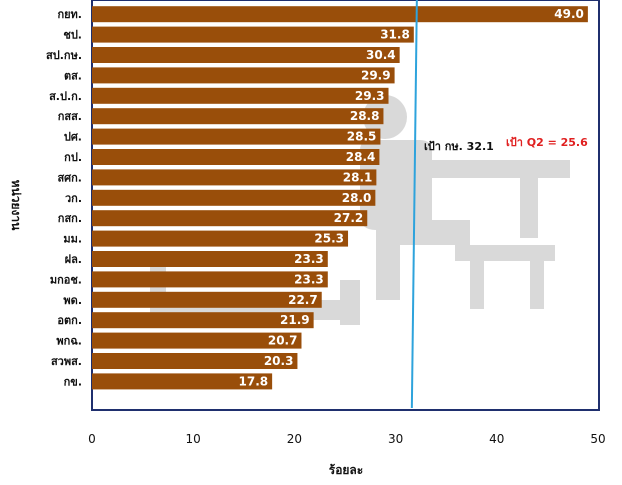 The image size is (622, 485). Describe the element at coordinates (69, 341) in the screenshot. I see `category-label: พกฉ.` at that location.